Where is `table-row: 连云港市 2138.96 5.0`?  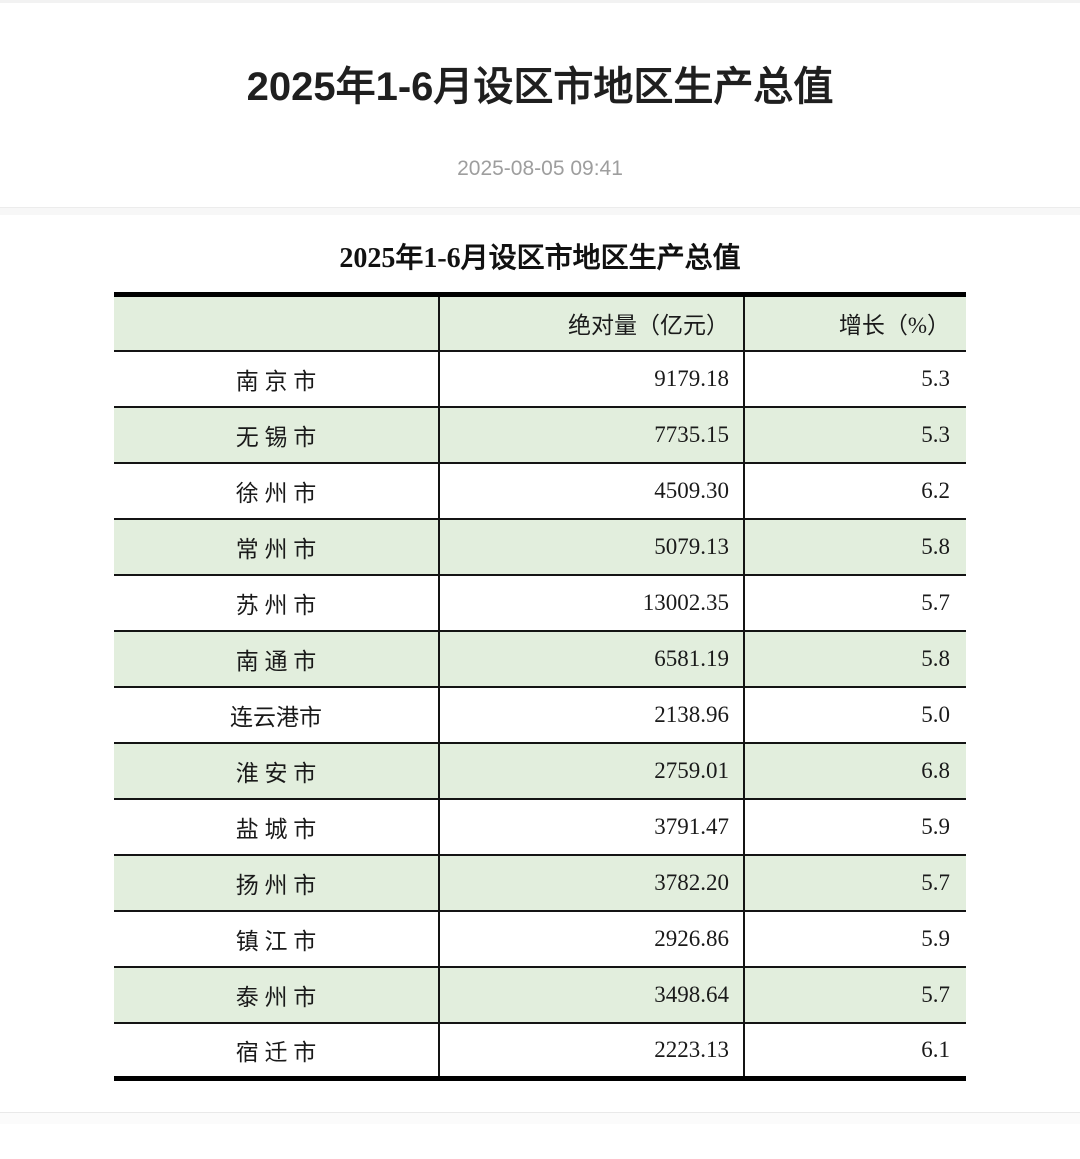
table-row: 连云港市 2138.96 5.0 is located at coordinates (540, 715).